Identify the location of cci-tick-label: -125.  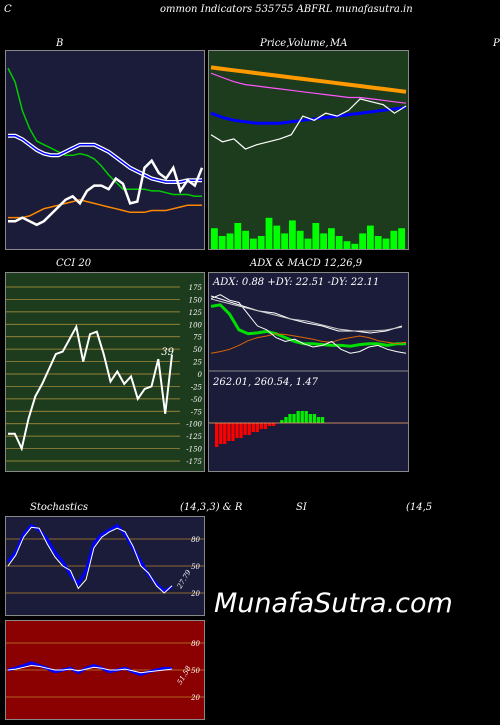
(194, 437).